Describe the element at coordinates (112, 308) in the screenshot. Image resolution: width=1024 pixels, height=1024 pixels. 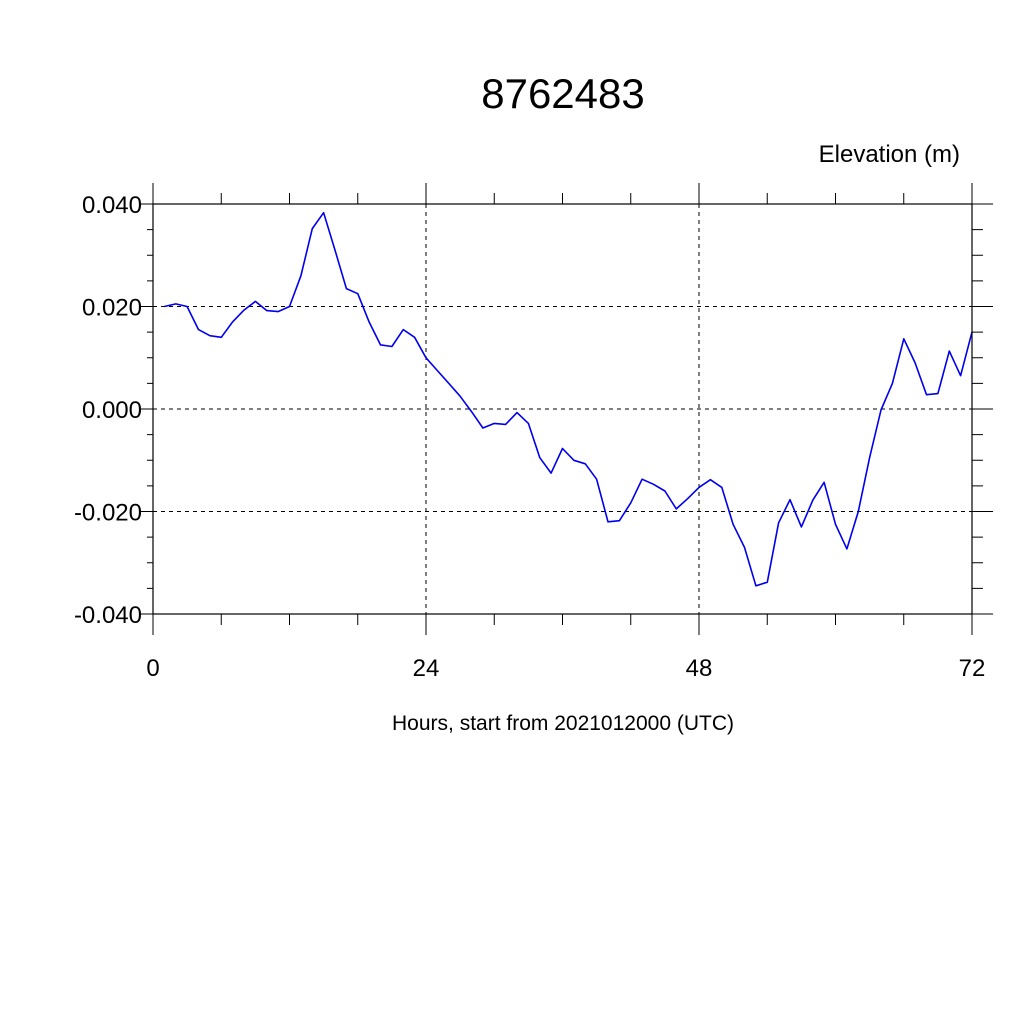
I see `y-tick-label: 0.020` at that location.